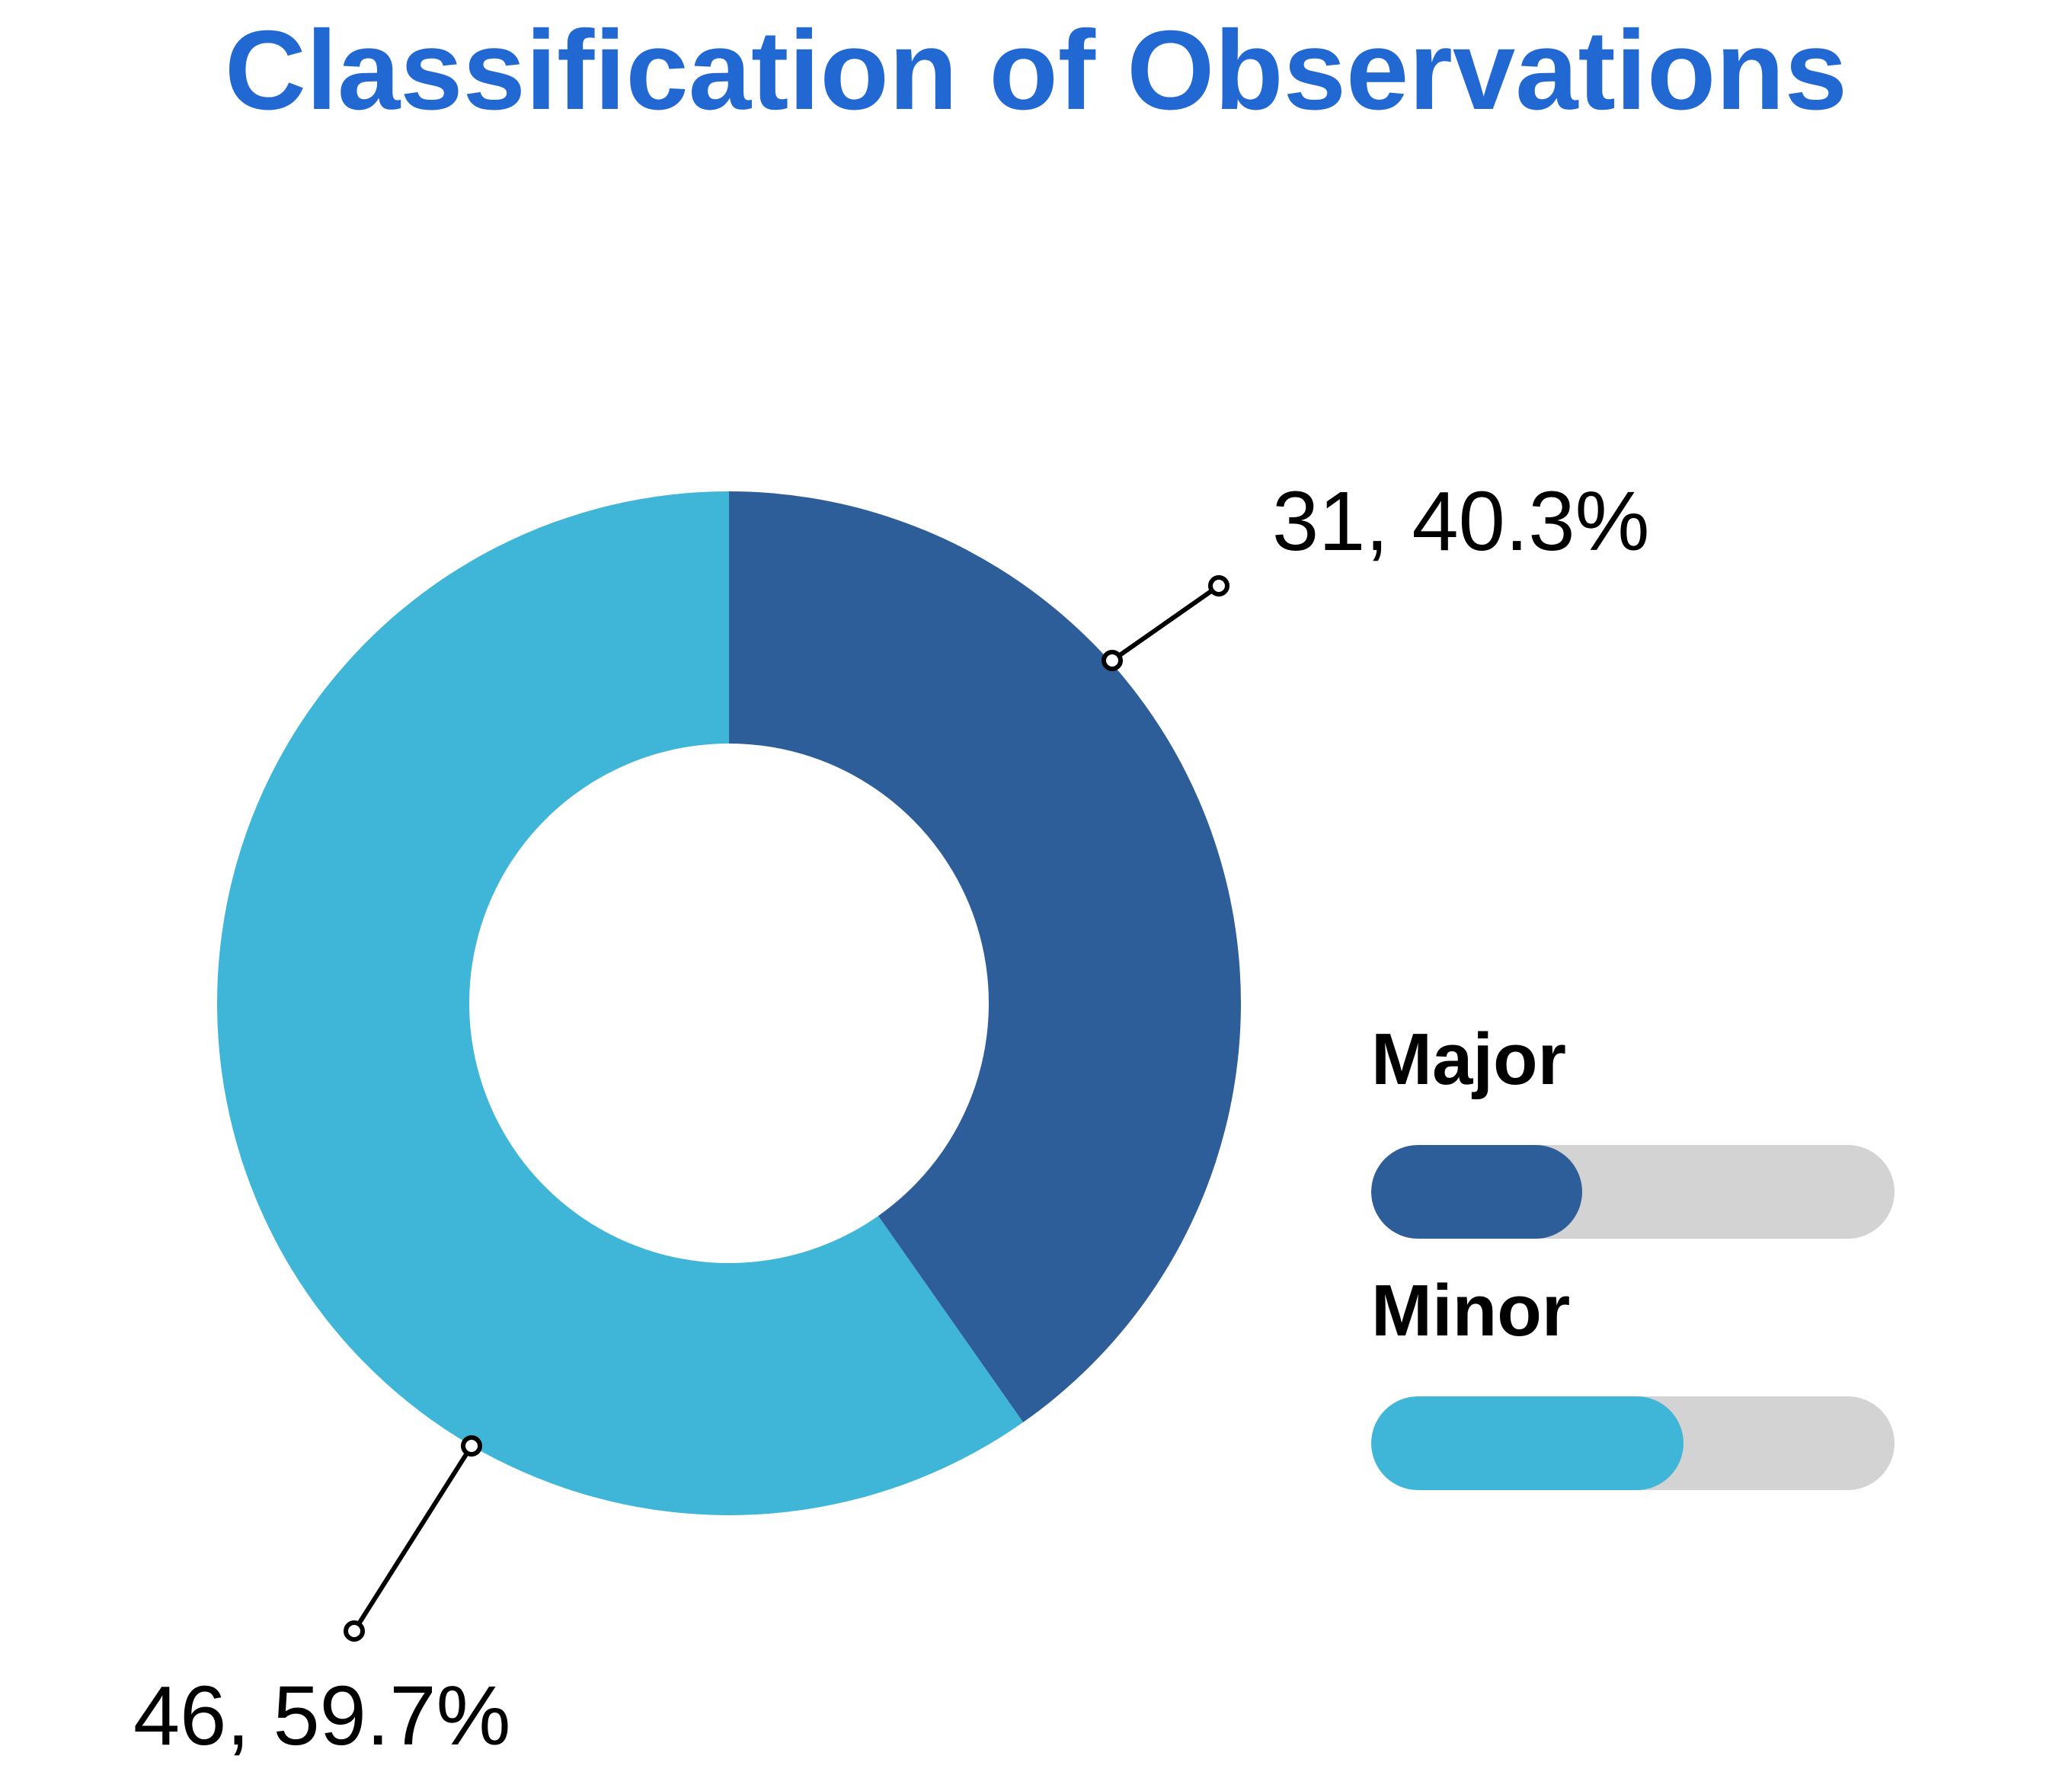 Image resolution: width=2072 pixels, height=1791 pixels. I want to click on leader-line-major, so click(1165, 623).